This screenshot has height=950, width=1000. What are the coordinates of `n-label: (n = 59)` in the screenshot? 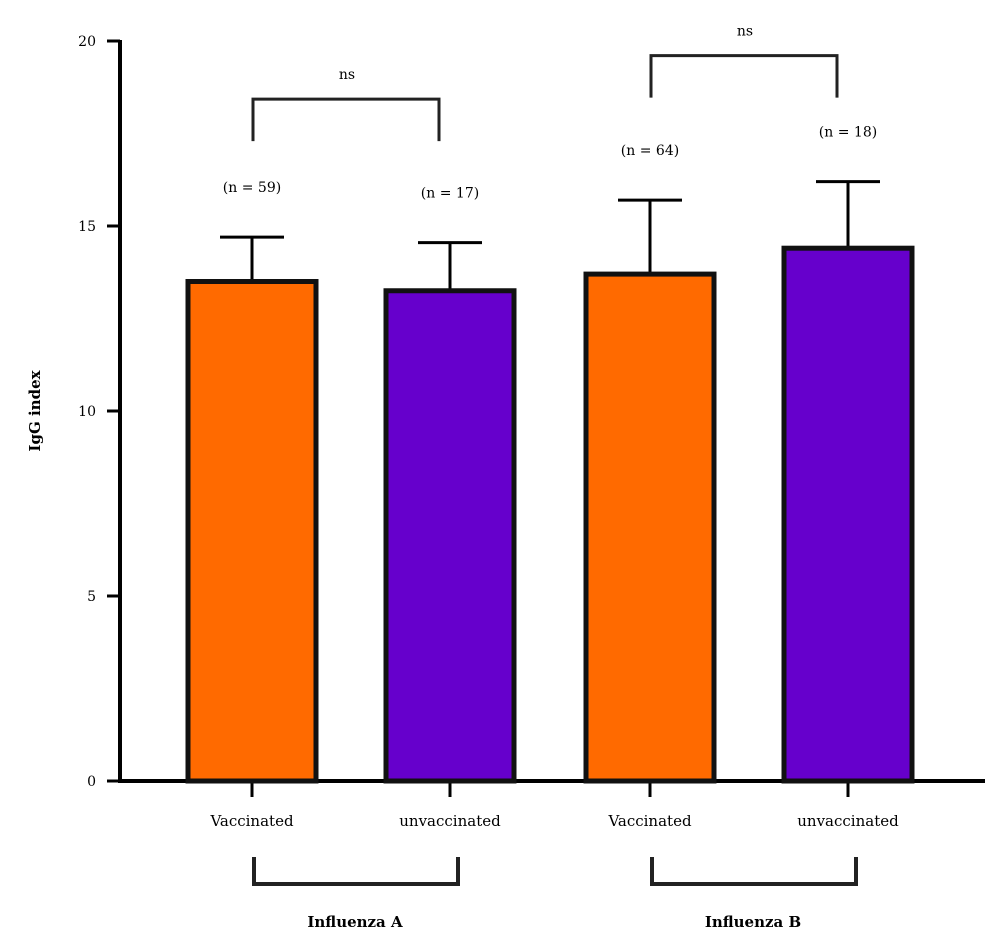 It's located at (252, 188).